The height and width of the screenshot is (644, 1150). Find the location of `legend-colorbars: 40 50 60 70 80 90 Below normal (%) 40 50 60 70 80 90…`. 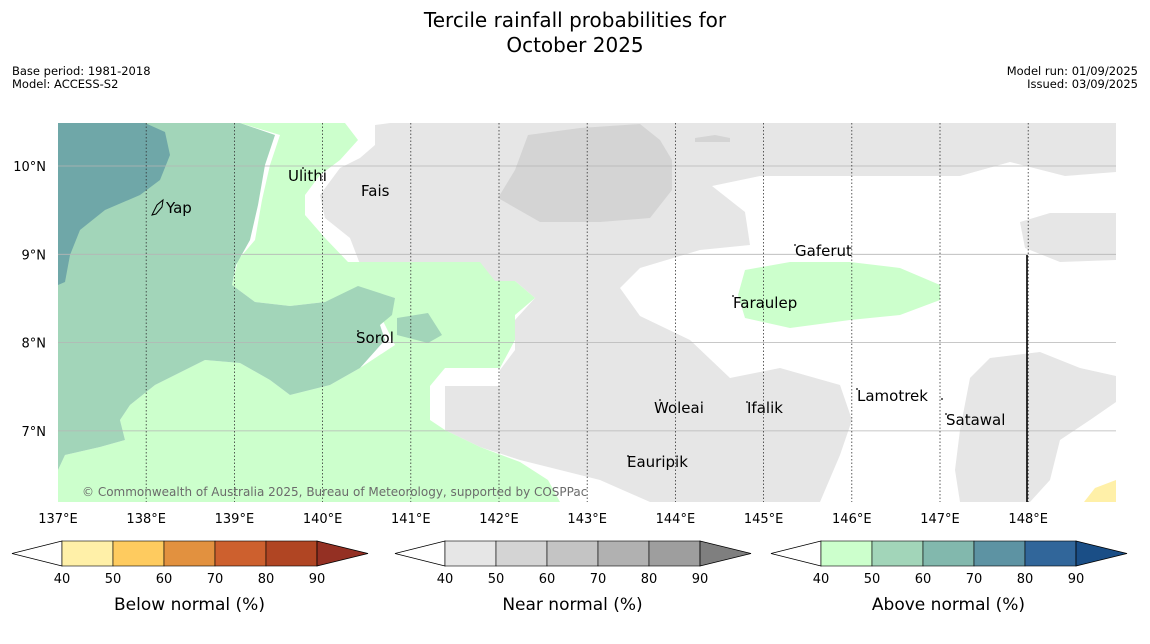

legend-colorbars: 40 50 60 70 80 90 Below normal (%) 40 50 60 70 80 90… is located at coordinates (569, 577).